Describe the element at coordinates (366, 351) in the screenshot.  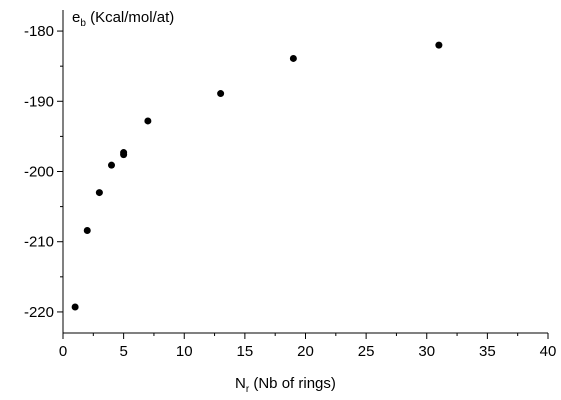
I see `x-tick-label-25: 25` at that location.